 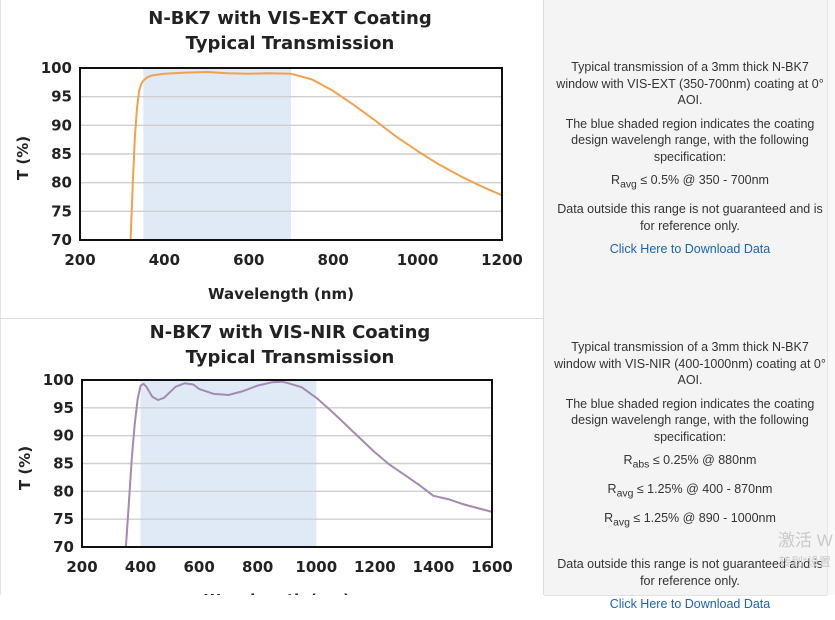 I want to click on spec-line: Ravg ≤ 0.5% @ 350 - 700nm, so click(x=690, y=183).